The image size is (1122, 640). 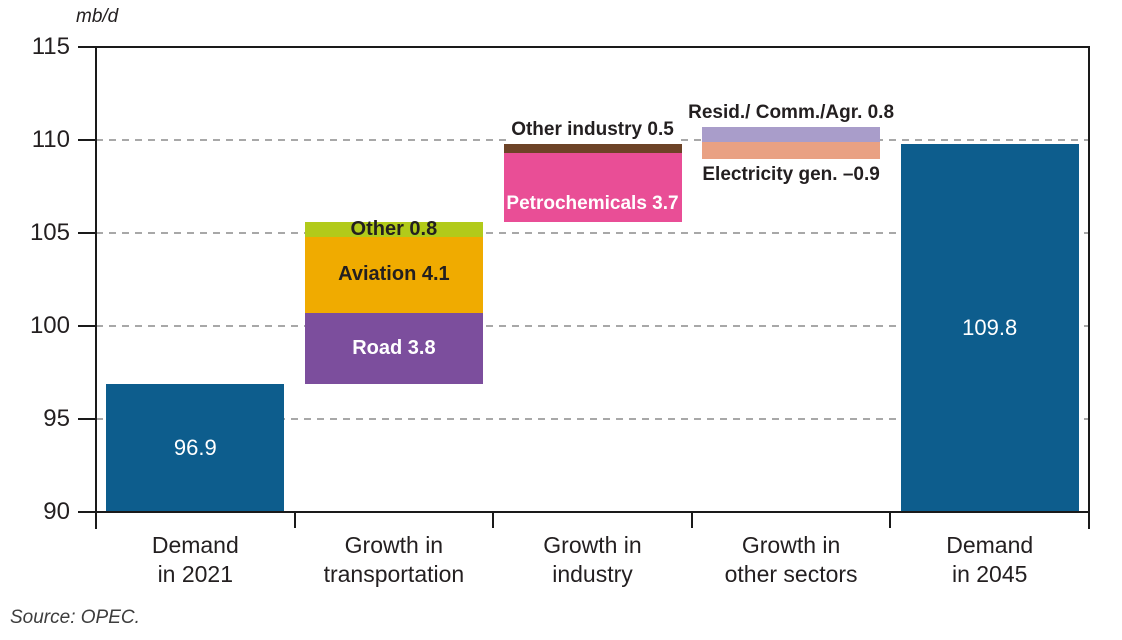 I want to click on bar-segment-label: 109.8, so click(x=990, y=327).